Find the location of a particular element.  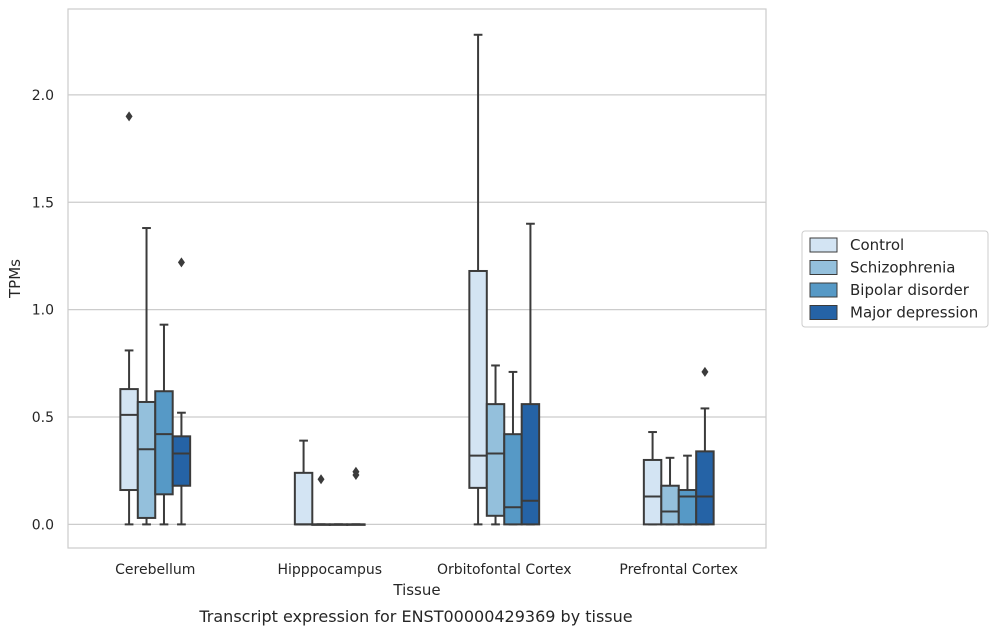

x-tick-label: Hipppocampus is located at coordinates (329, 570).